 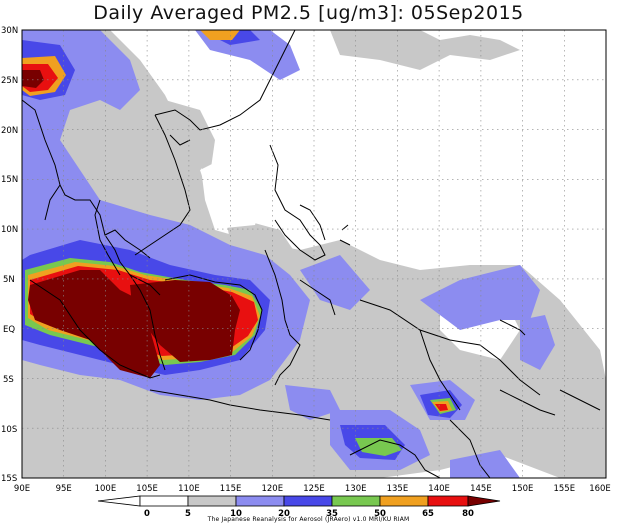 What do you see at coordinates (439, 489) in the screenshot?
I see `lon-label: 140E` at bounding box center [439, 489].